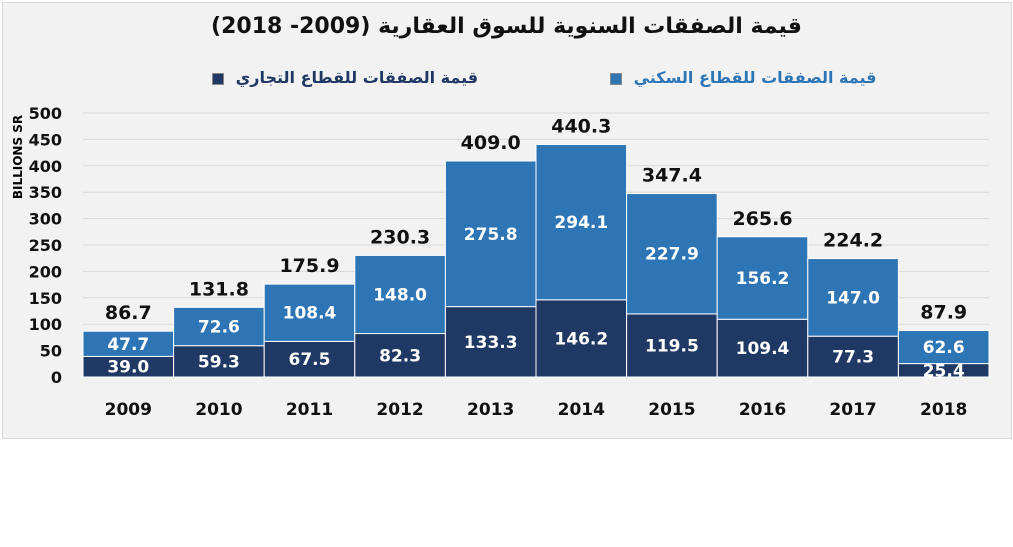  Describe the element at coordinates (219, 289) in the screenshot. I see `total-label: 131.8` at that location.